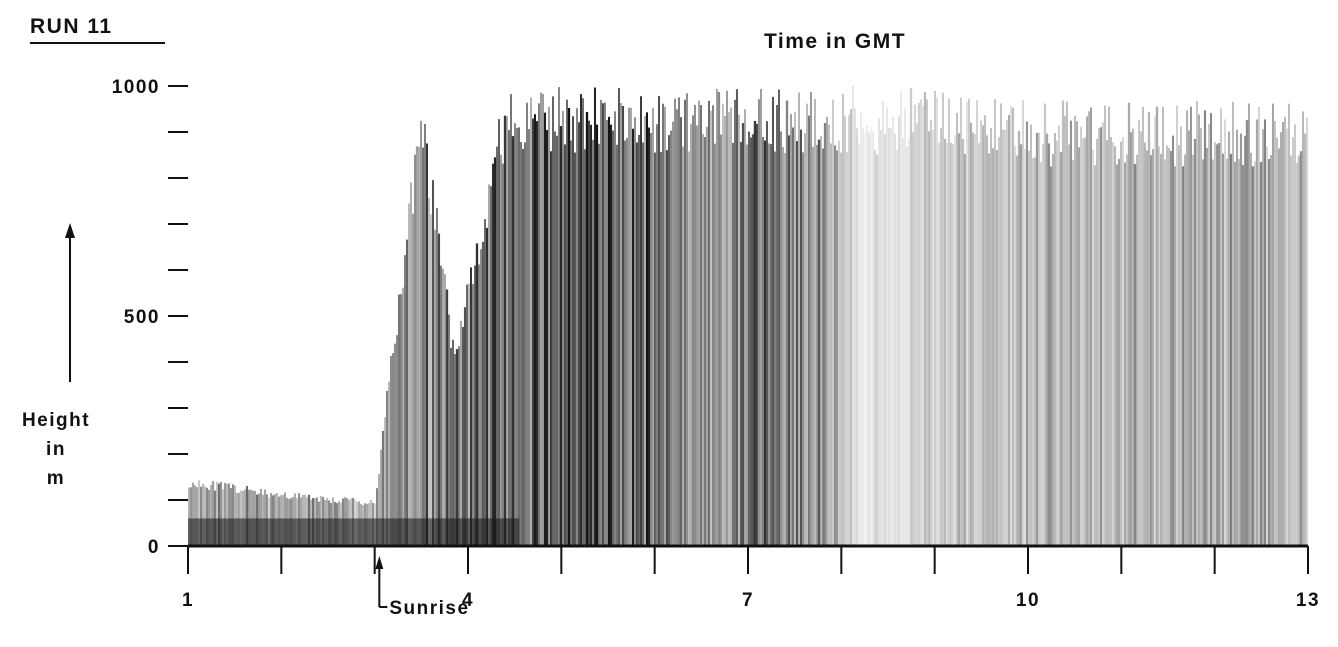 This screenshot has height=647, width=1338. What do you see at coordinates (71, 26) in the screenshot?
I see `run-label: RUN 11` at bounding box center [71, 26].